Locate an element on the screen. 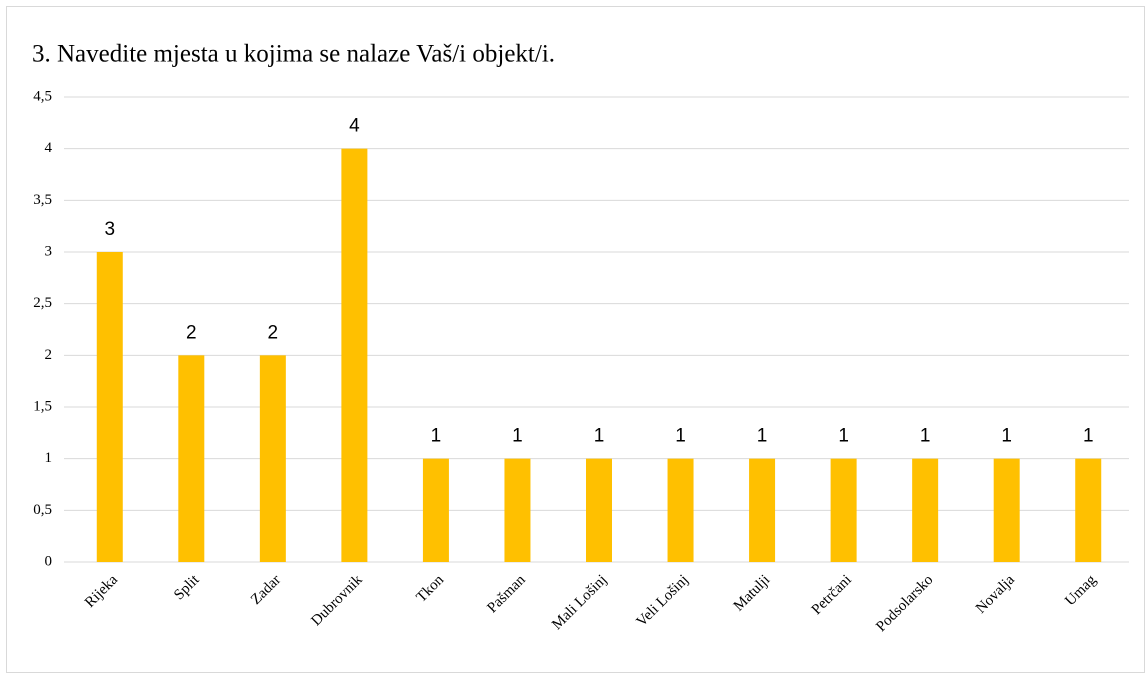 The image size is (1146, 674). data-label: 3 is located at coordinates (109, 229).